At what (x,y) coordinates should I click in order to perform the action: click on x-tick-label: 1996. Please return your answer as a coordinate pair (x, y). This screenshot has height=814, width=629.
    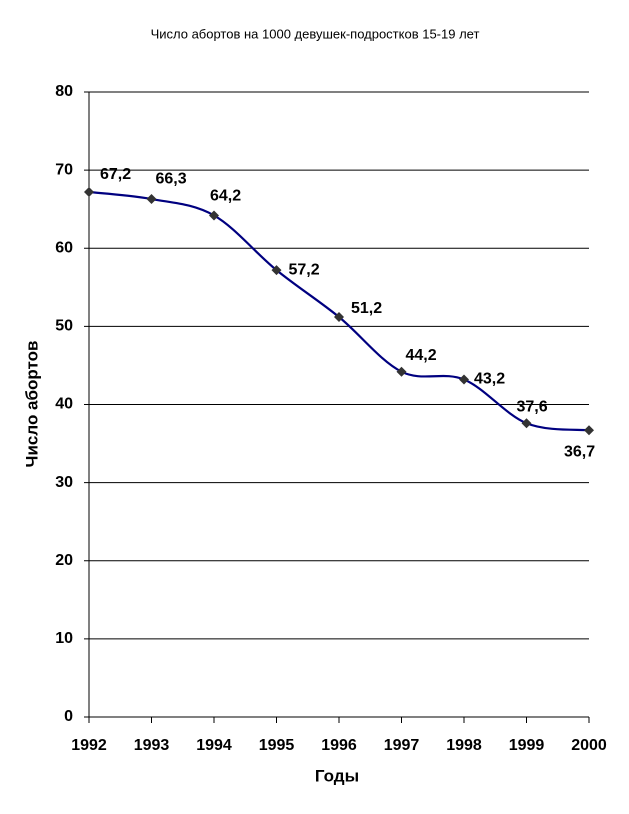
    Looking at the image, I should click on (339, 745).